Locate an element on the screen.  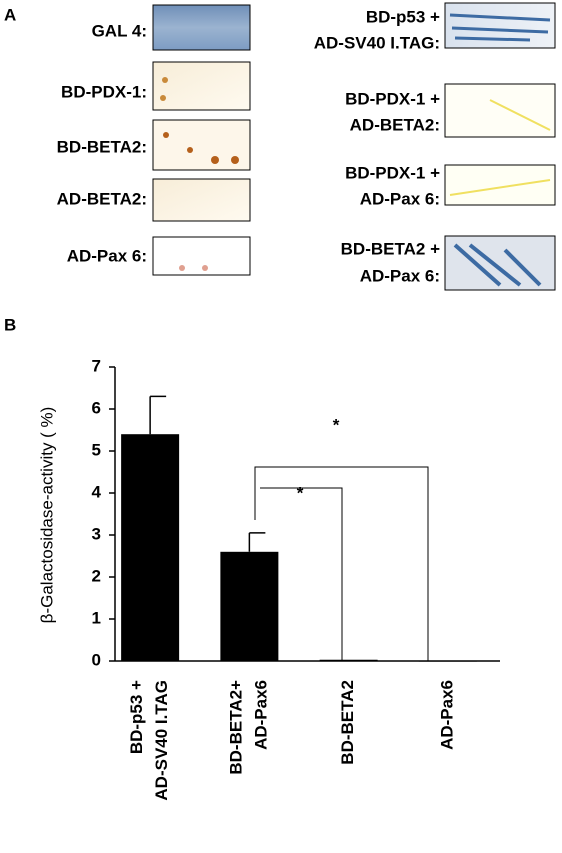
y-axis-label: β-Galactosidase-activity ( %) is located at coordinates (46, 515).